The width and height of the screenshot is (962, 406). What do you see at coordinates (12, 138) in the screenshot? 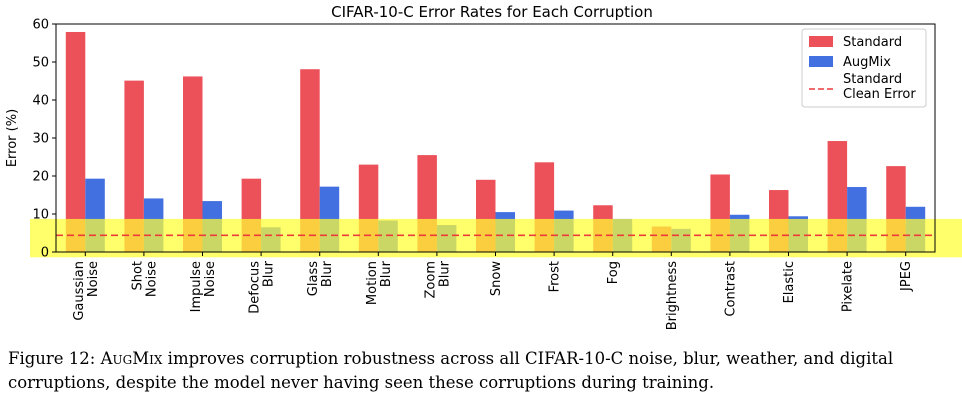
I see `y-axis-label: Error (%)` at bounding box center [12, 138].